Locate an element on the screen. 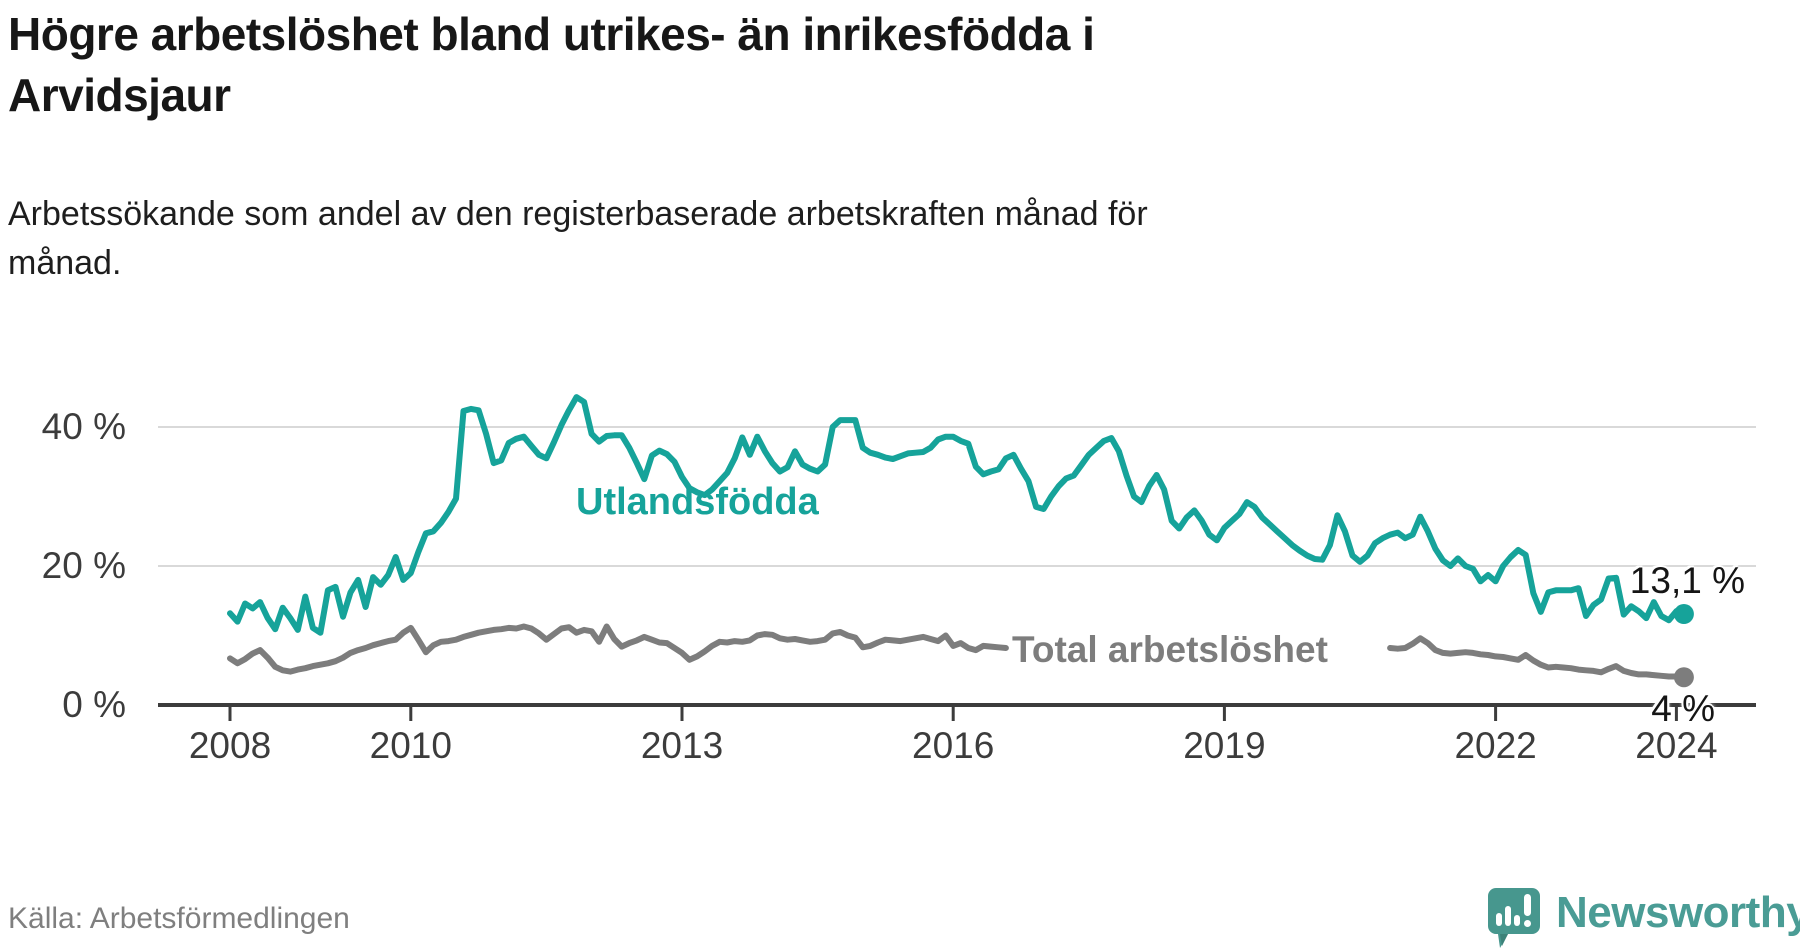 This screenshot has height=948, width=1800. chart-subtitle-line2: månad. is located at coordinates (65, 263).